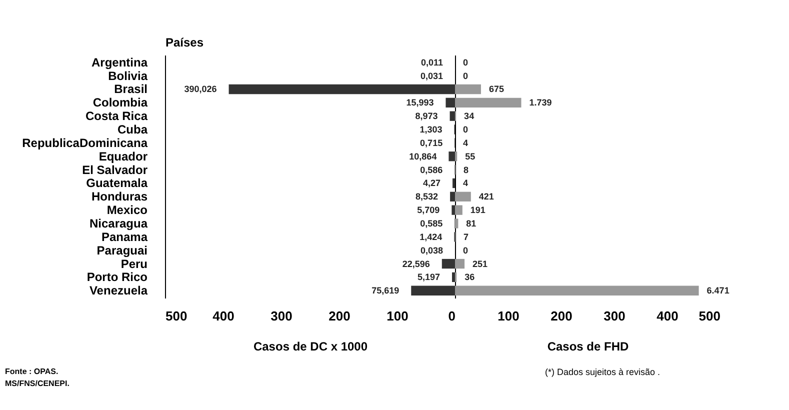 This screenshot has height=410, width=789. Describe the element at coordinates (431, 62) in the screenshot. I see `data-label: 0,011` at that location.